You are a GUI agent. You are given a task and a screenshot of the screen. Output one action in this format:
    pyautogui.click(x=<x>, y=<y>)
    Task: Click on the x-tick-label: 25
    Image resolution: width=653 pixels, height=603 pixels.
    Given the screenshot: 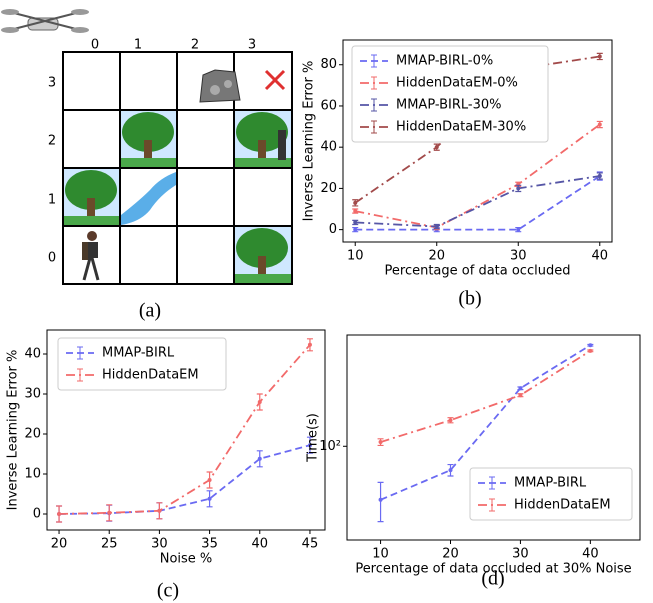 What is the action you would take?
    pyautogui.click(x=109, y=544)
    